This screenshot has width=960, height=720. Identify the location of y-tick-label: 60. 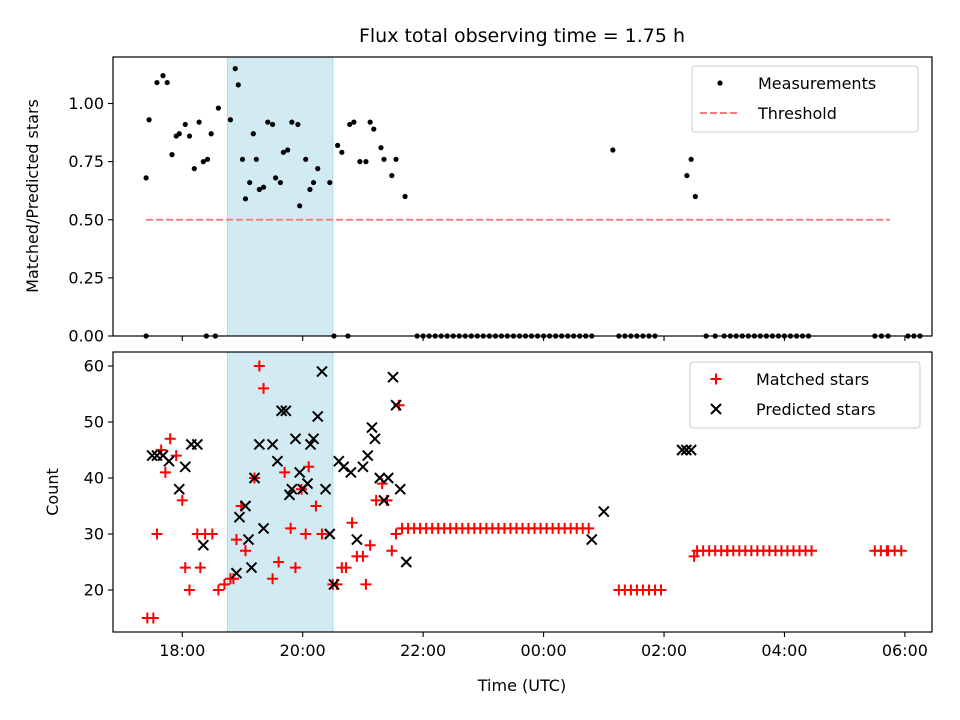
(94, 366).